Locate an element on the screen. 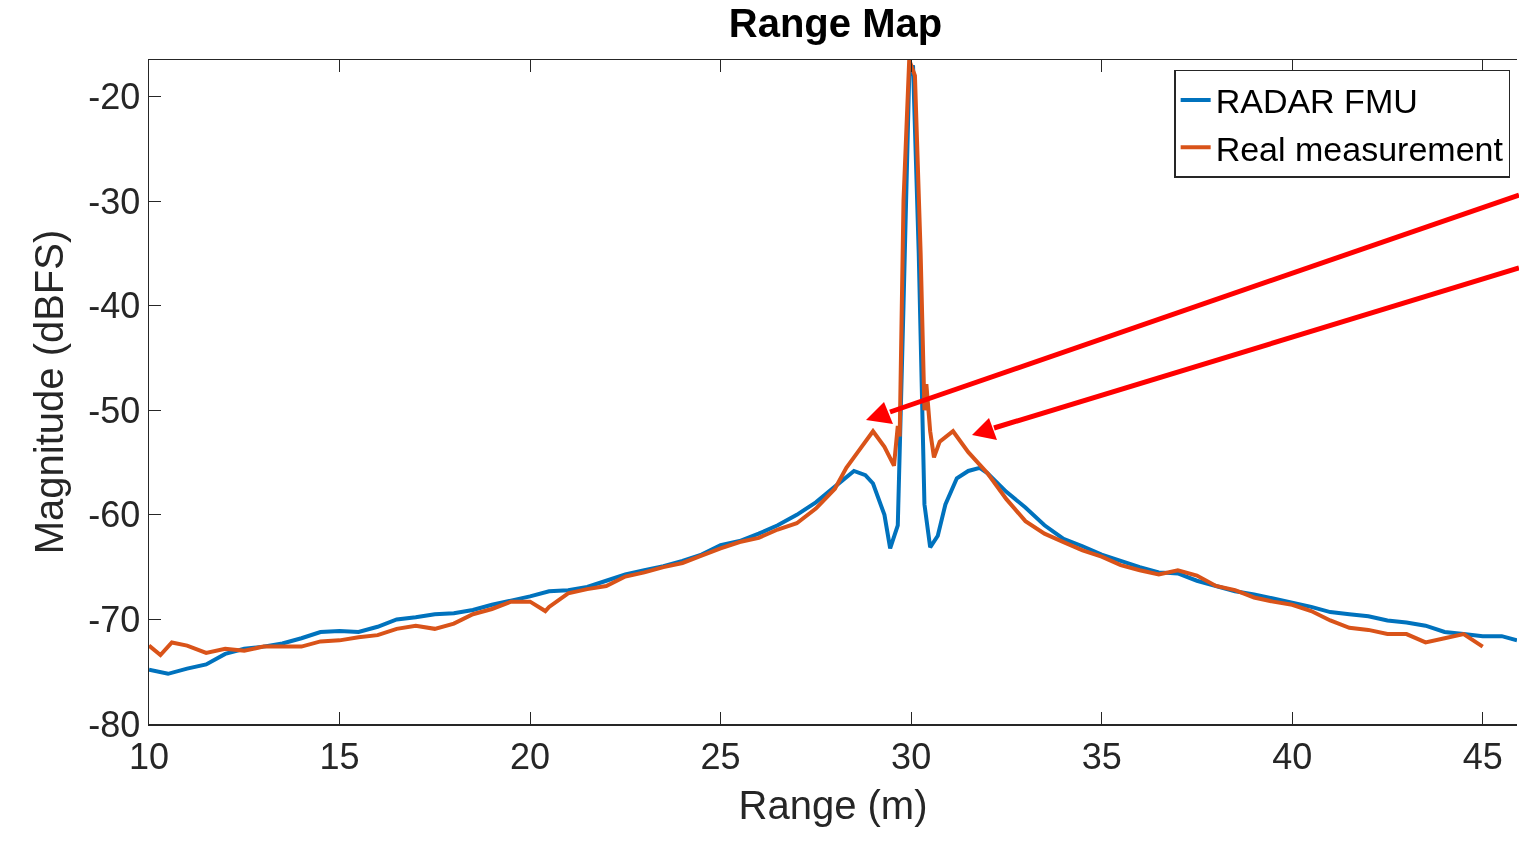  y-tick-label: -40 is located at coordinates (114, 306).